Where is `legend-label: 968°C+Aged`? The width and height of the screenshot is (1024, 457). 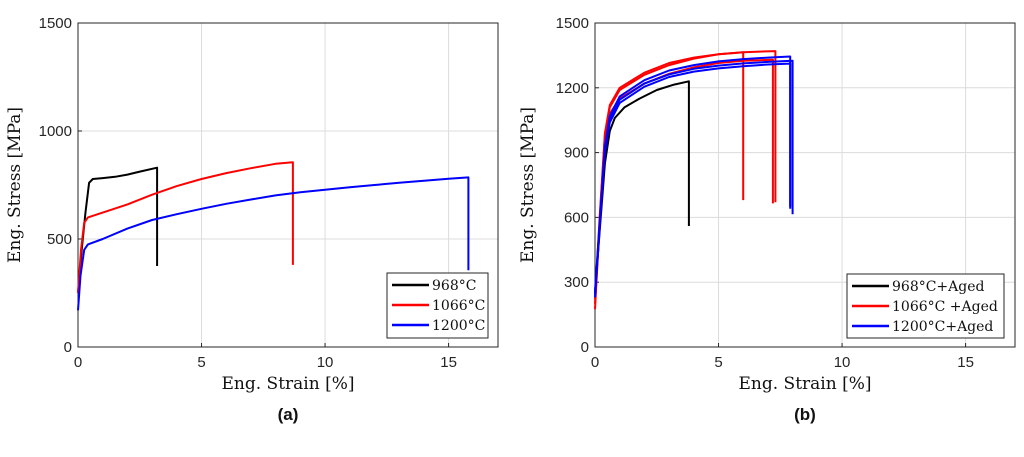 legend-label: 968°C+Aged is located at coordinates (938, 287).